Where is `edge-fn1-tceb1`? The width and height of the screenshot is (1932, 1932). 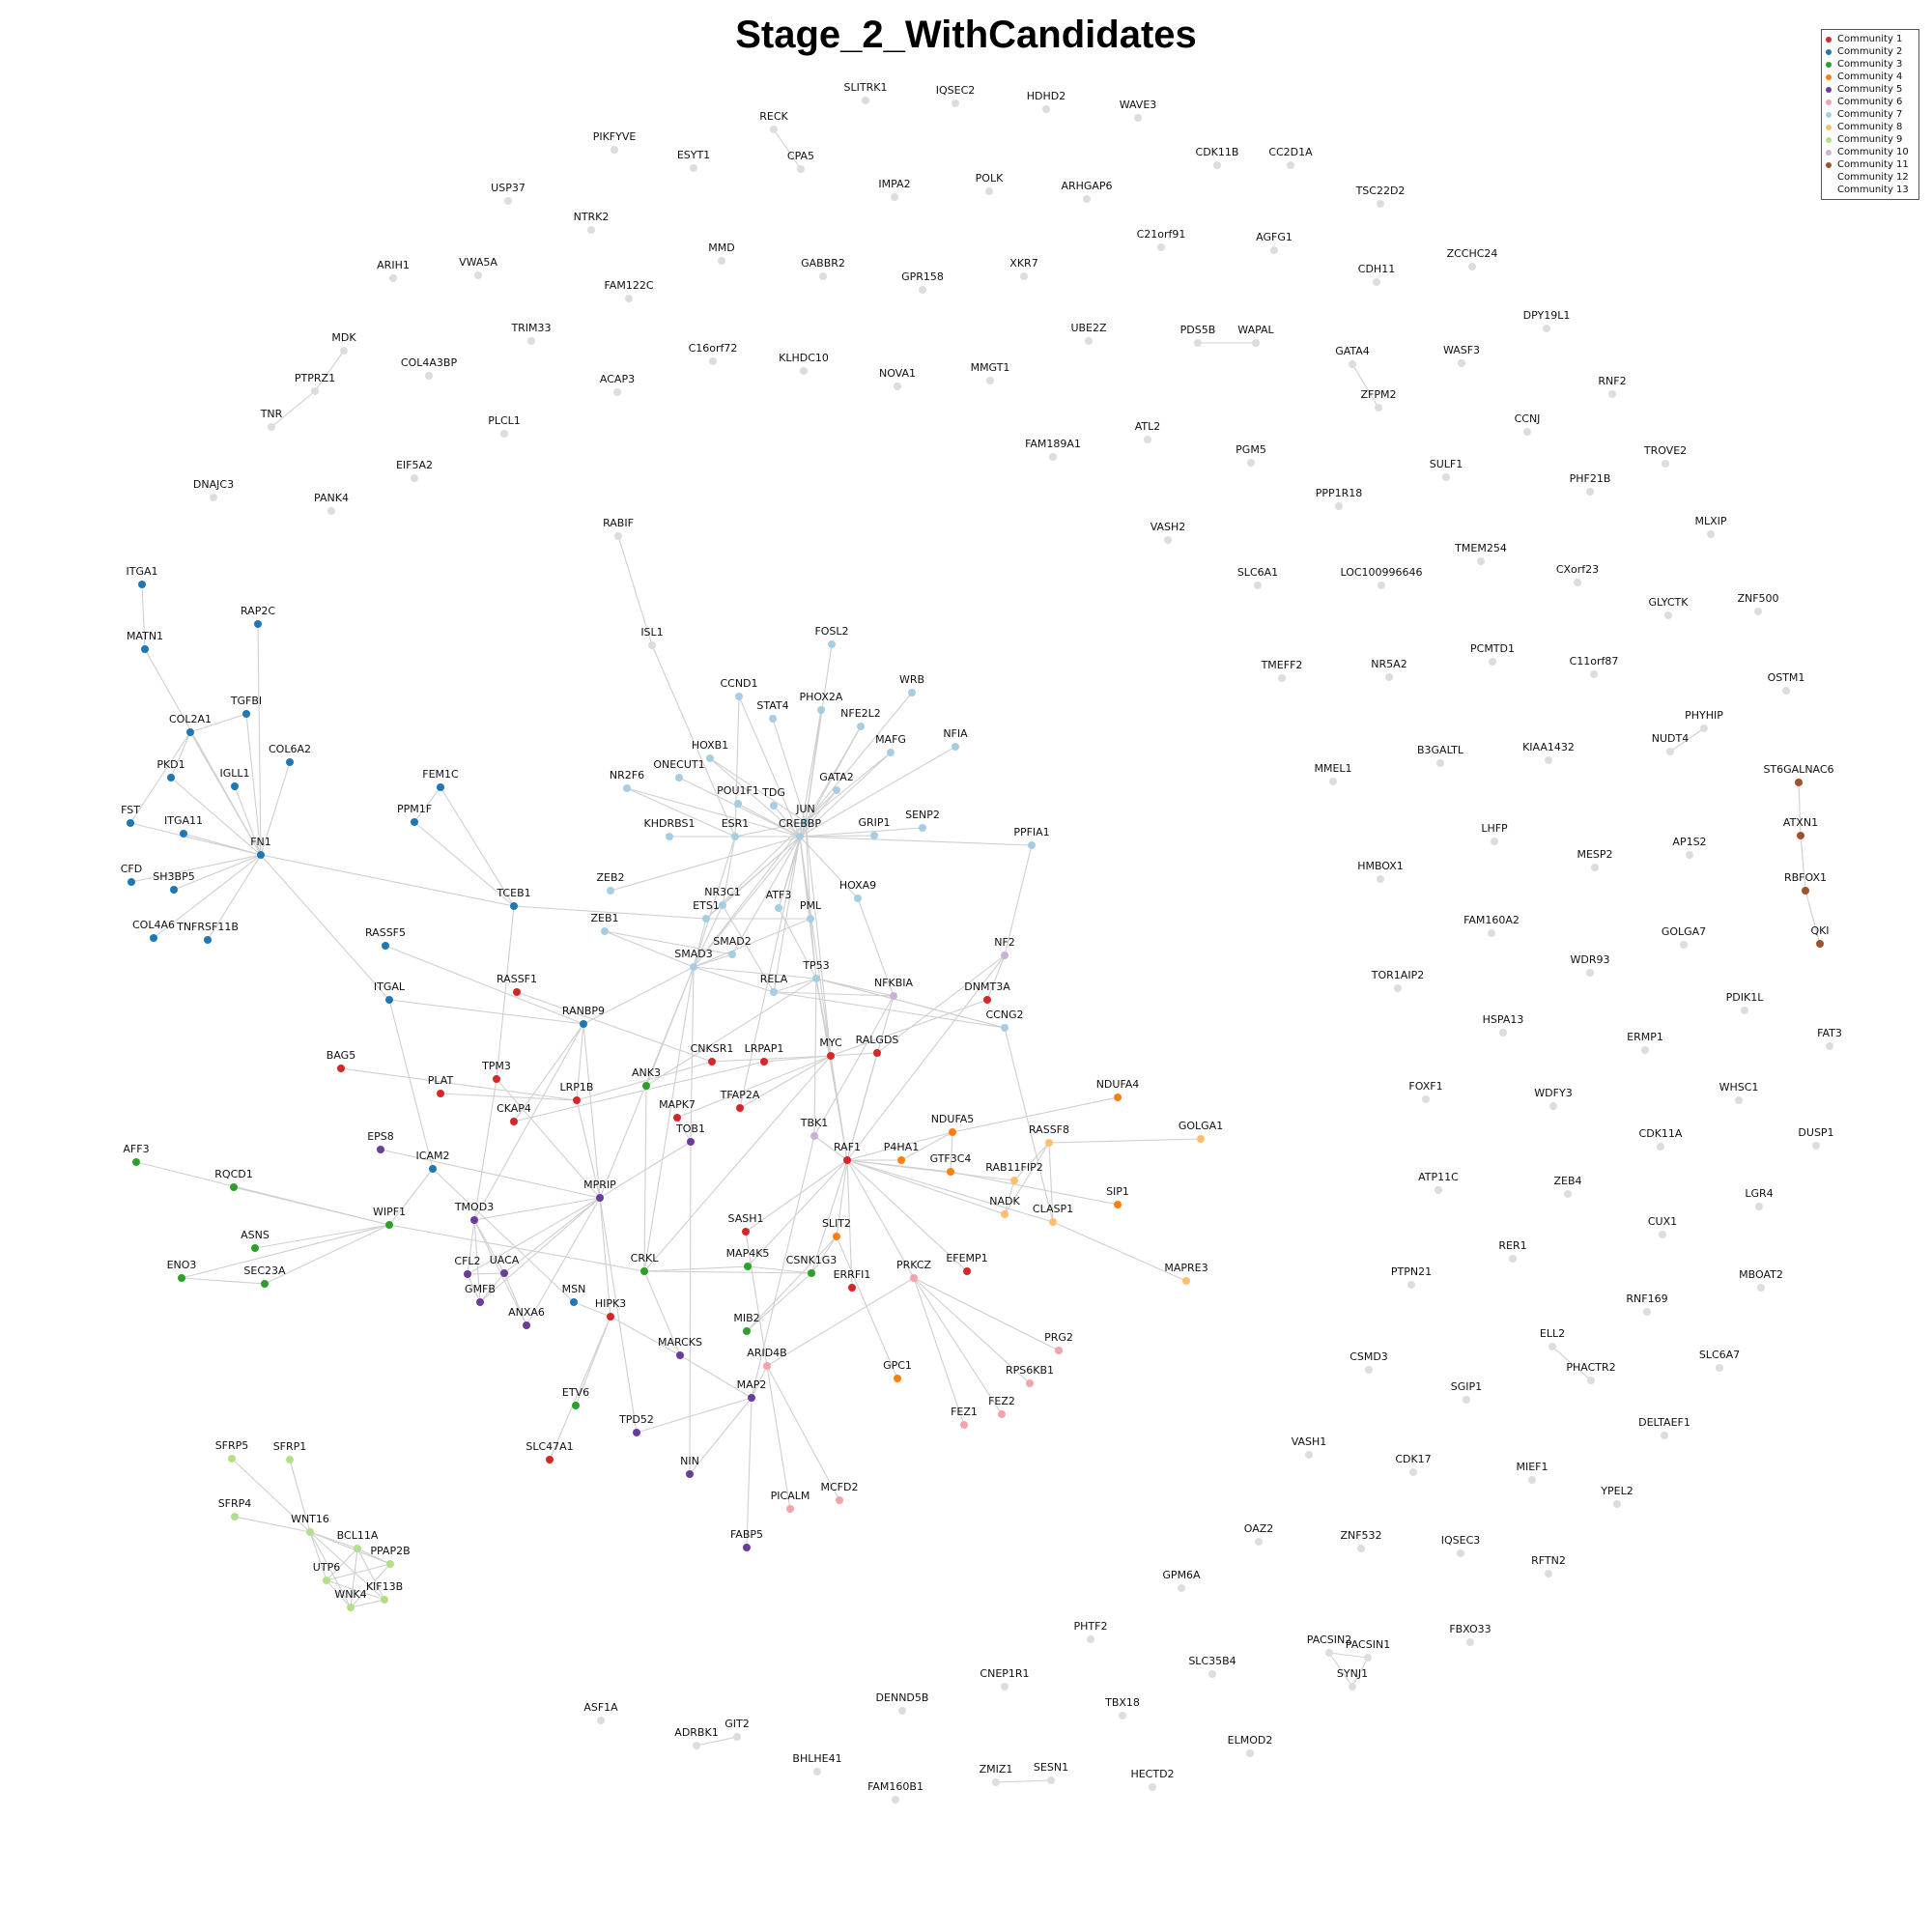 edge-fn1-tceb1 is located at coordinates (387, 880).